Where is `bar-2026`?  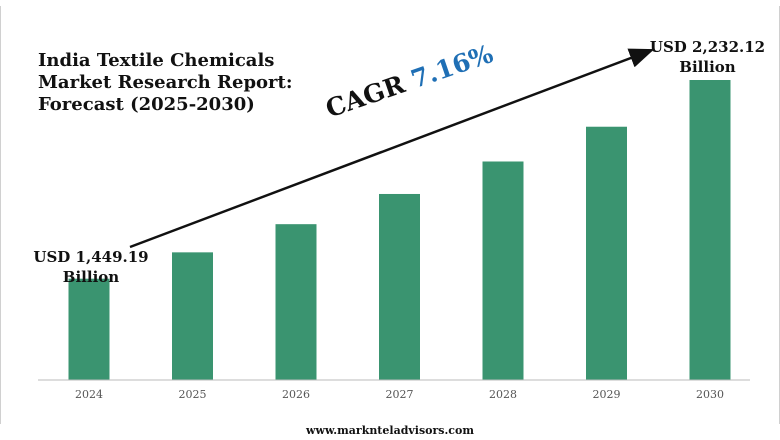
bar-2026 is located at coordinates (296, 302).